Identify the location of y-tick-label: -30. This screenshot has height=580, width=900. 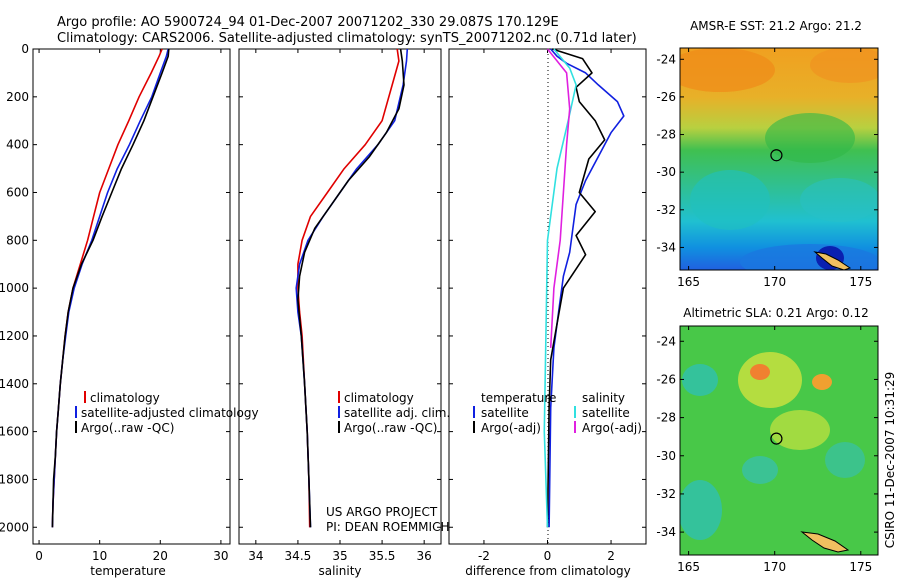
(666, 172).